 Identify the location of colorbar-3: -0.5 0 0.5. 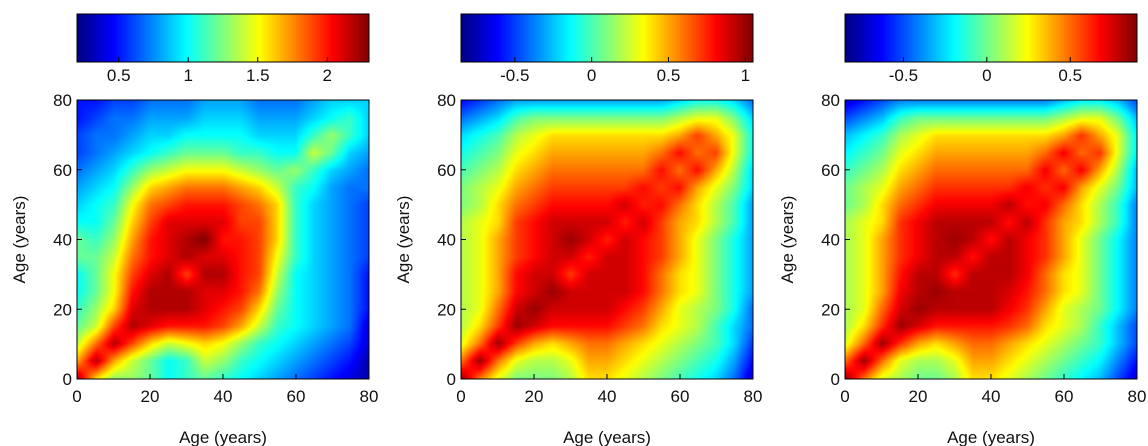
(991, 49).